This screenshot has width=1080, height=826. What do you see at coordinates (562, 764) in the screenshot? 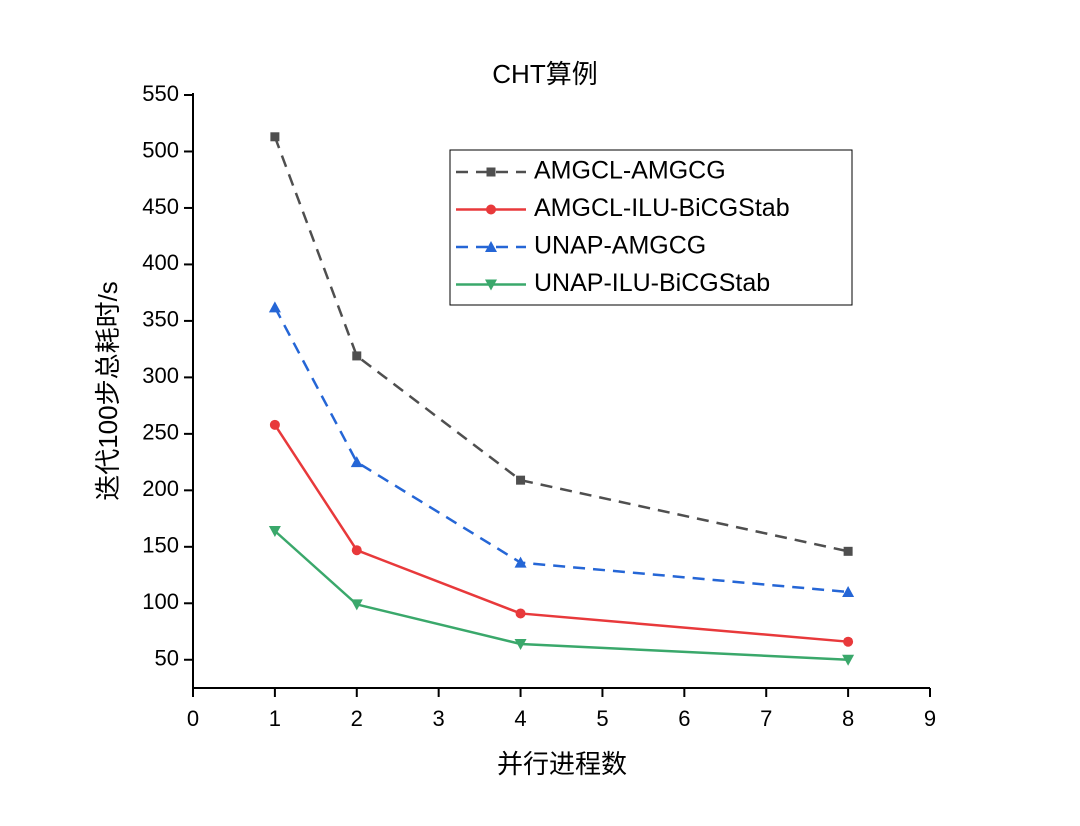
I see `x-axis-label: 并行进程数` at bounding box center [562, 764].